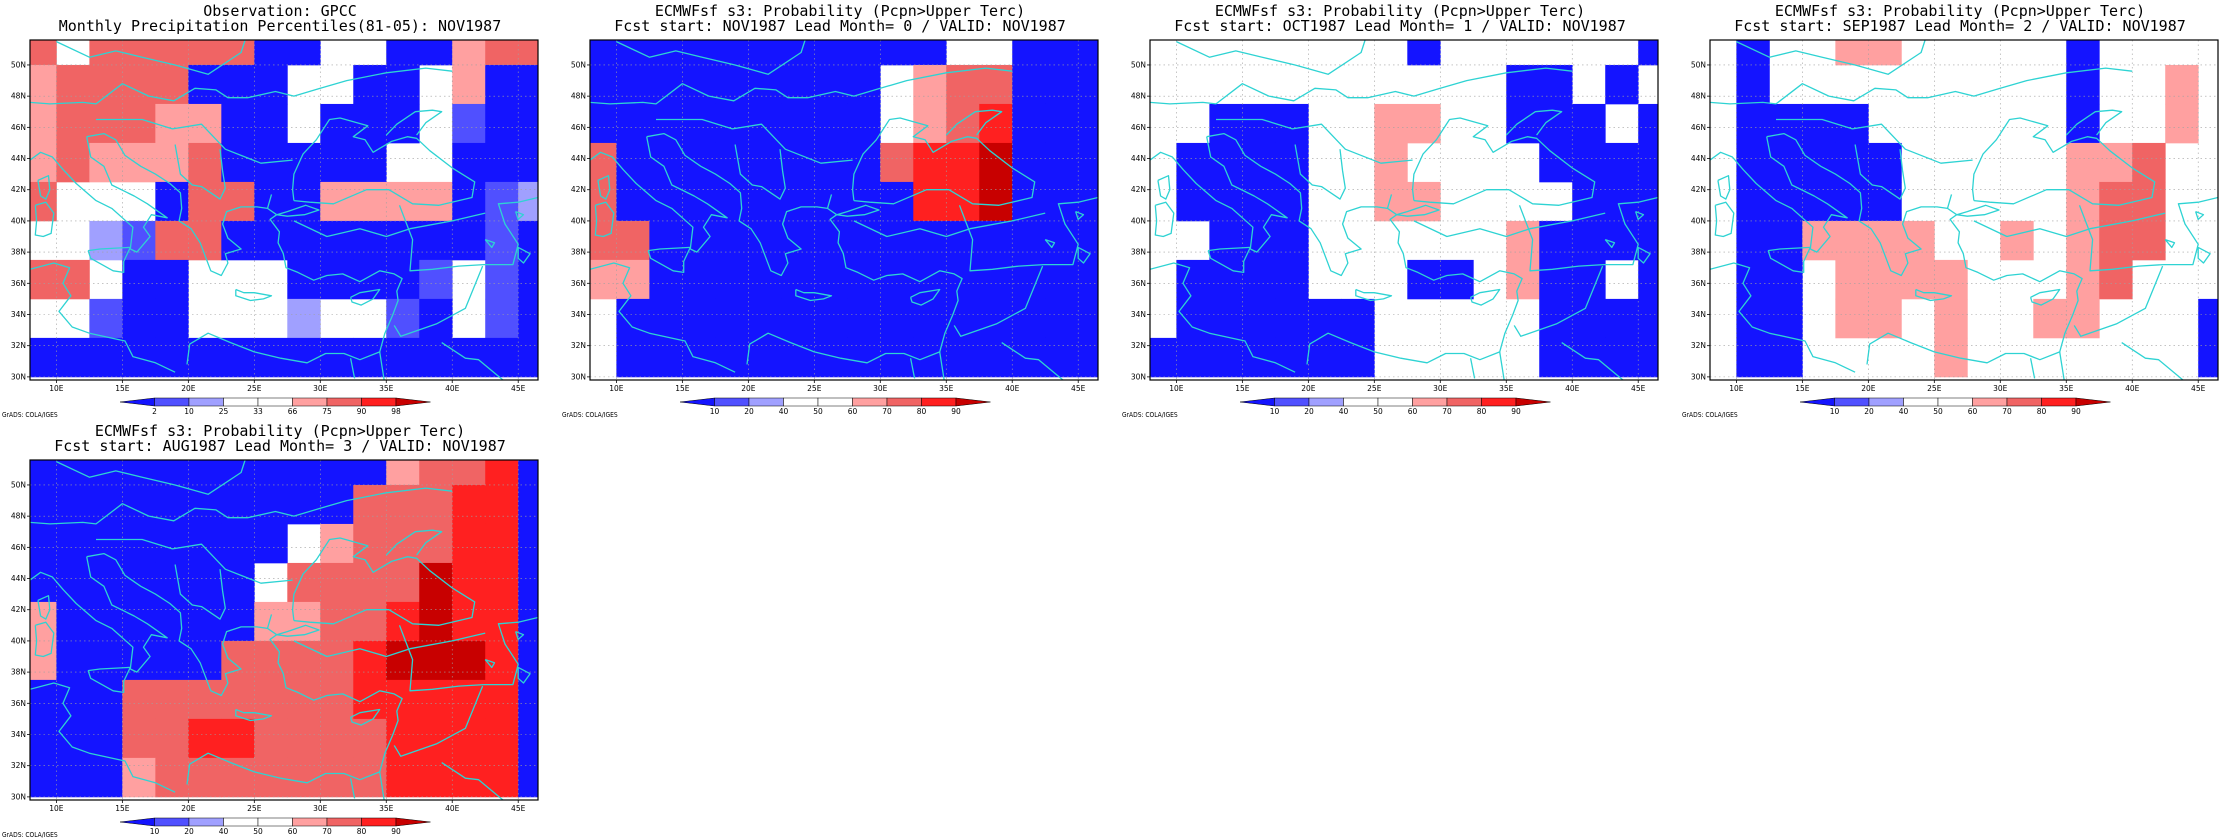 This screenshot has height=840, width=2240. I want to click on y-tick-label: 30N, so click(578, 376).